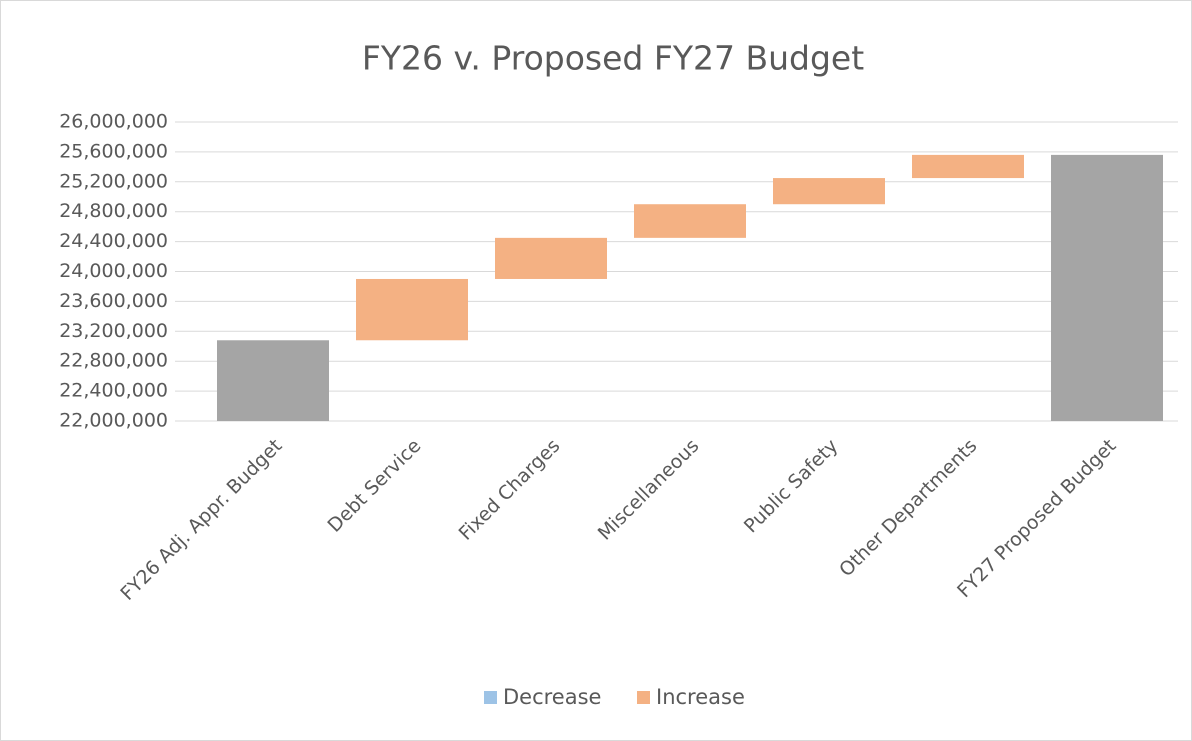 The width and height of the screenshot is (1192, 741). What do you see at coordinates (113, 421) in the screenshot?
I see `y-tick-label: 22,000,000` at bounding box center [113, 421].